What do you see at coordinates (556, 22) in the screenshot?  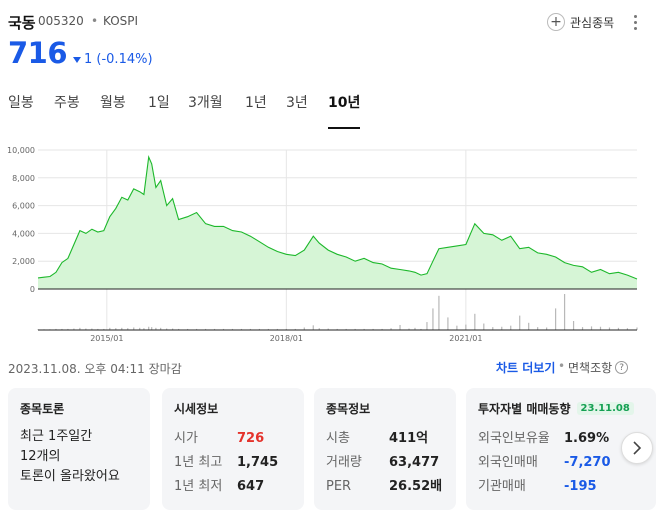 I see `plus-icon: +` at bounding box center [556, 22].